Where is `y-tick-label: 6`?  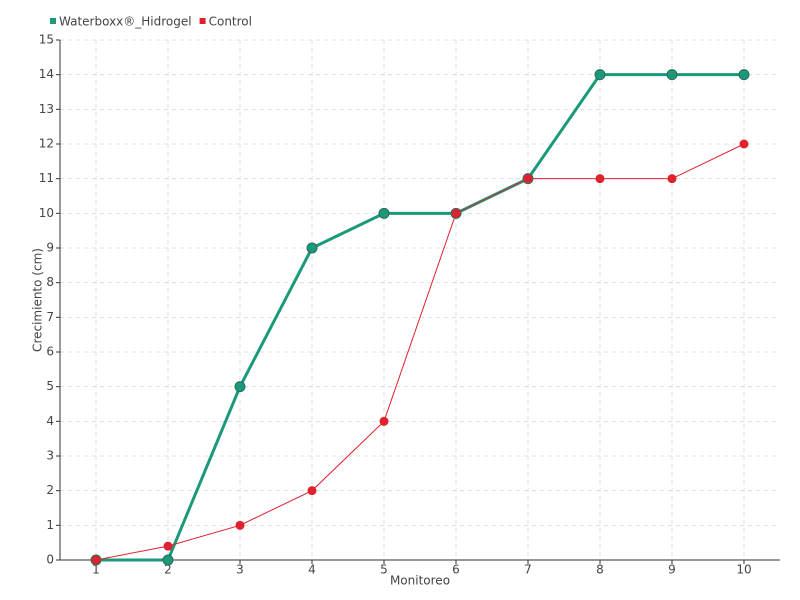
y-tick-label: 6 is located at coordinates (50, 352).